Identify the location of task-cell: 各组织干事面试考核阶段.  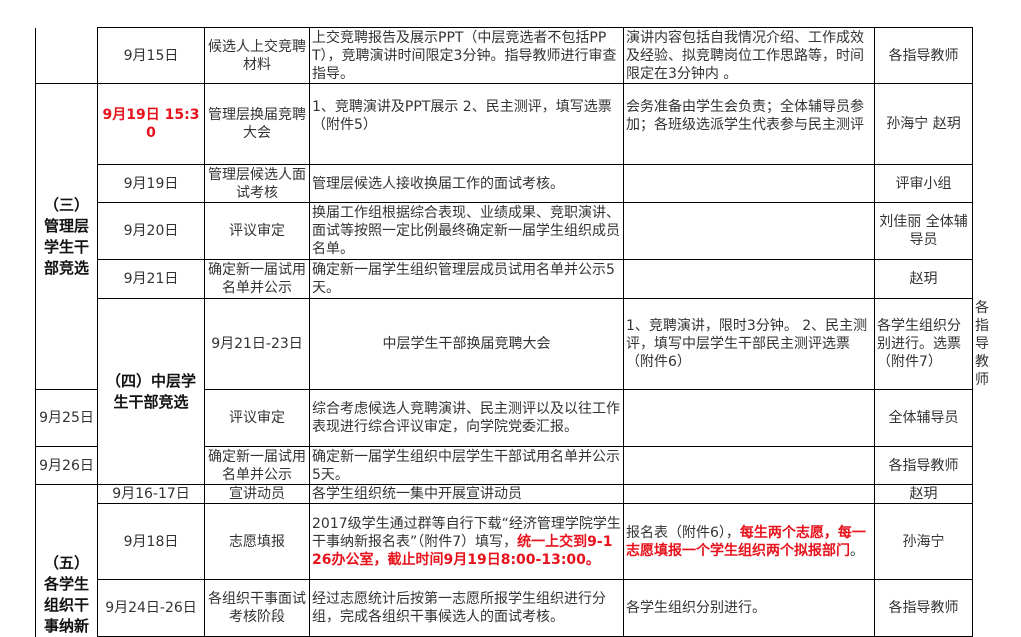
(257, 608).